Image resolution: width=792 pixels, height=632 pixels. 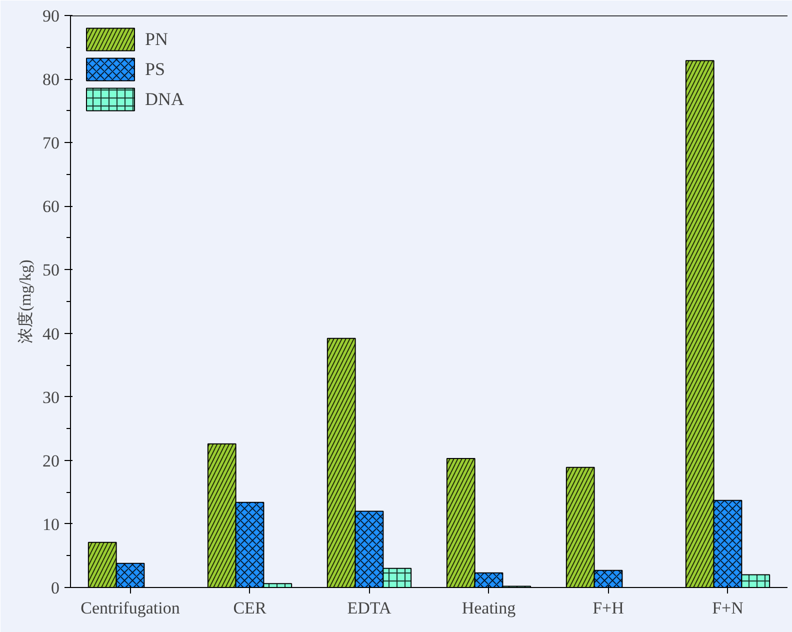 What do you see at coordinates (250, 608) in the screenshot?
I see `x-tick-label: CER` at bounding box center [250, 608].